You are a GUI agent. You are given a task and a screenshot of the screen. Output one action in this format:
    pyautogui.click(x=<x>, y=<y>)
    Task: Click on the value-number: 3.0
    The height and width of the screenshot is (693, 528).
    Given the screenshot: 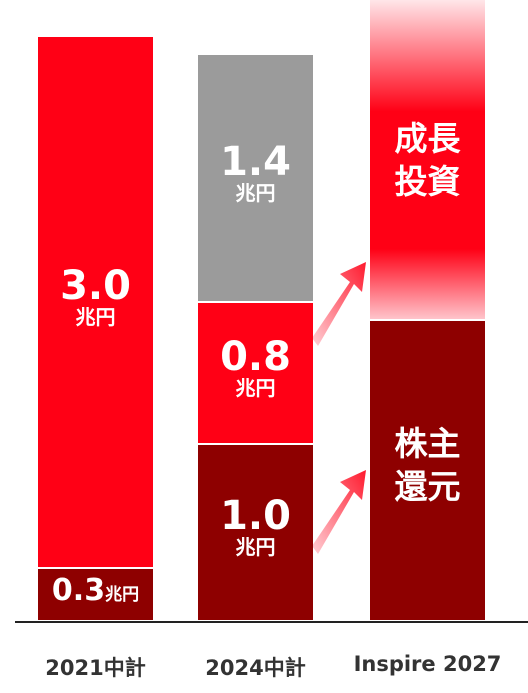 What is the action you would take?
    pyautogui.click(x=95, y=286)
    